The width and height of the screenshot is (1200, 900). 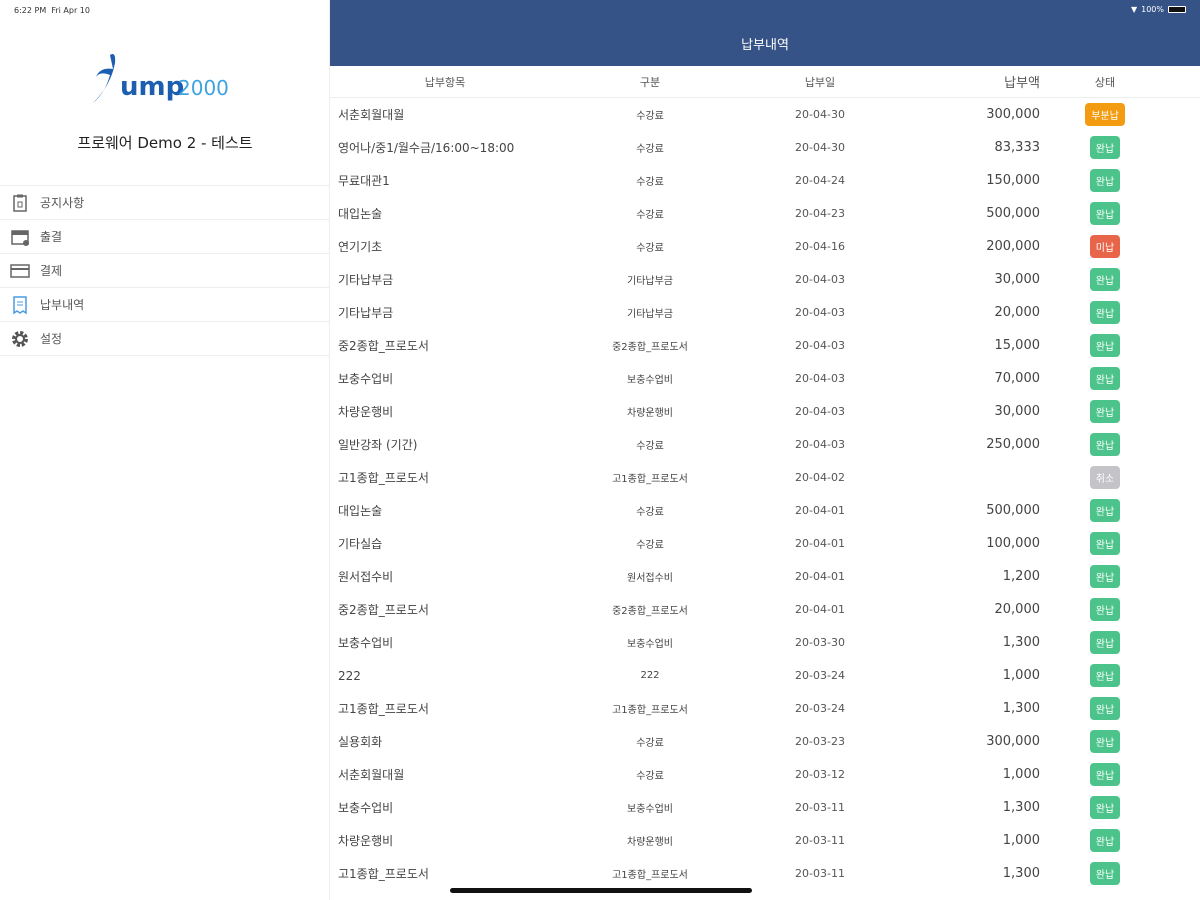 What do you see at coordinates (650, 347) in the screenshot?
I see `category: 중2종합_프로도서` at bounding box center [650, 347].